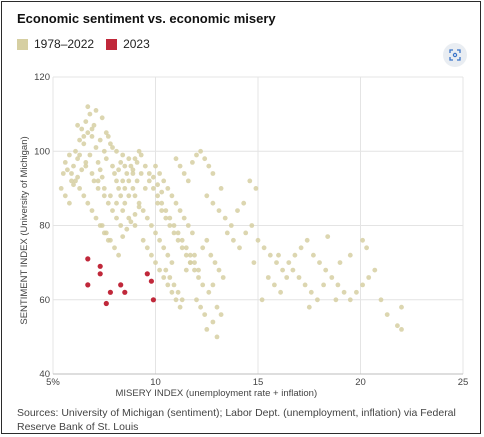 This screenshot has width=484, height=437. I want to click on x-tick-label: 10, so click(155, 382).